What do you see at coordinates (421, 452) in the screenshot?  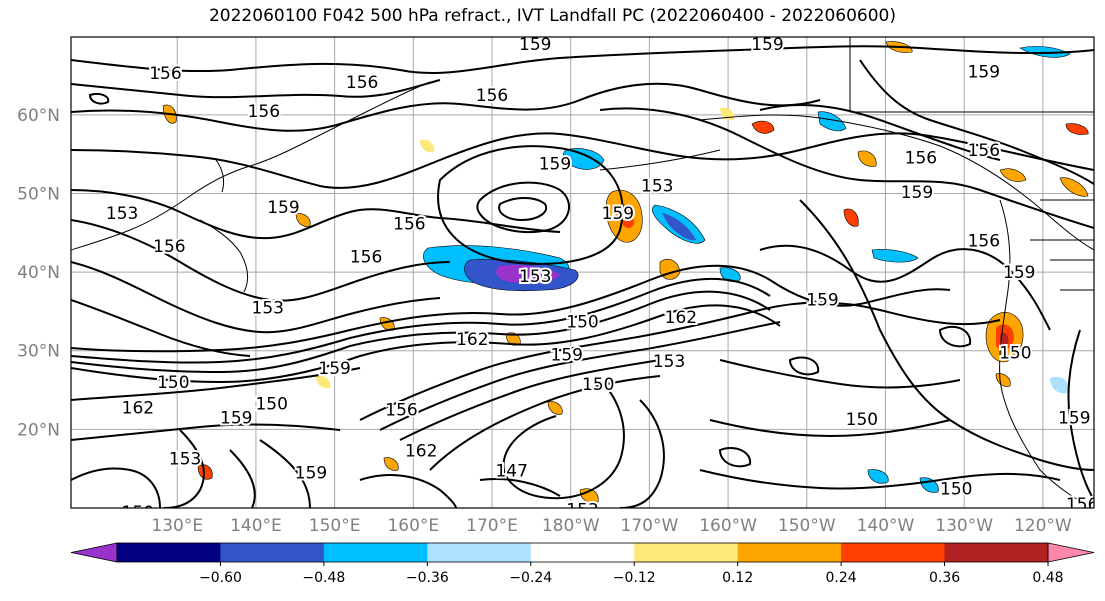 I see `contour-label: 162` at bounding box center [421, 452].